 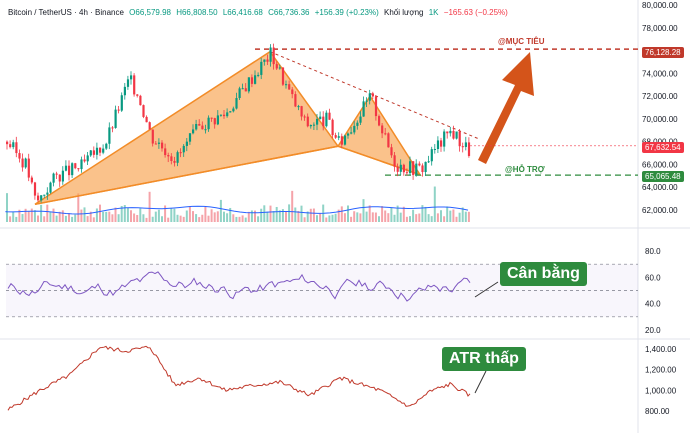 I want to click on volume-ma-line, so click(x=237, y=210).